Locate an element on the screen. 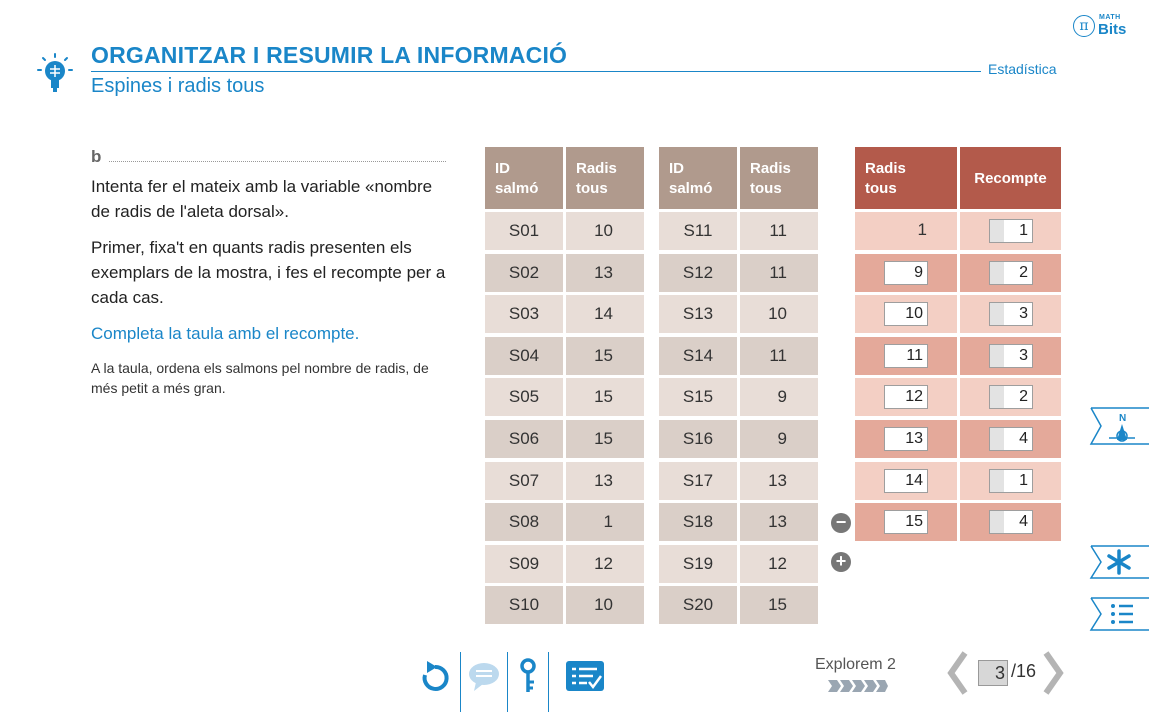 The width and height of the screenshot is (1149, 719). radis-input: 14 is located at coordinates (906, 481).